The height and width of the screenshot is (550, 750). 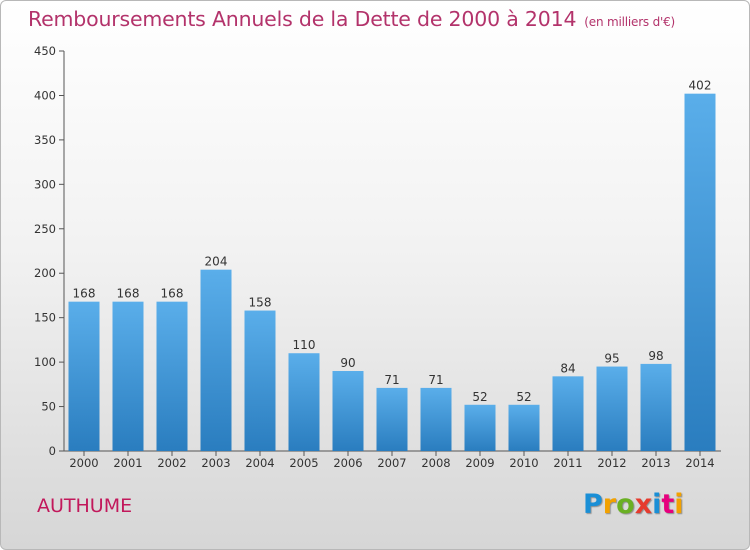 I want to click on bar-2012, so click(x=612, y=408).